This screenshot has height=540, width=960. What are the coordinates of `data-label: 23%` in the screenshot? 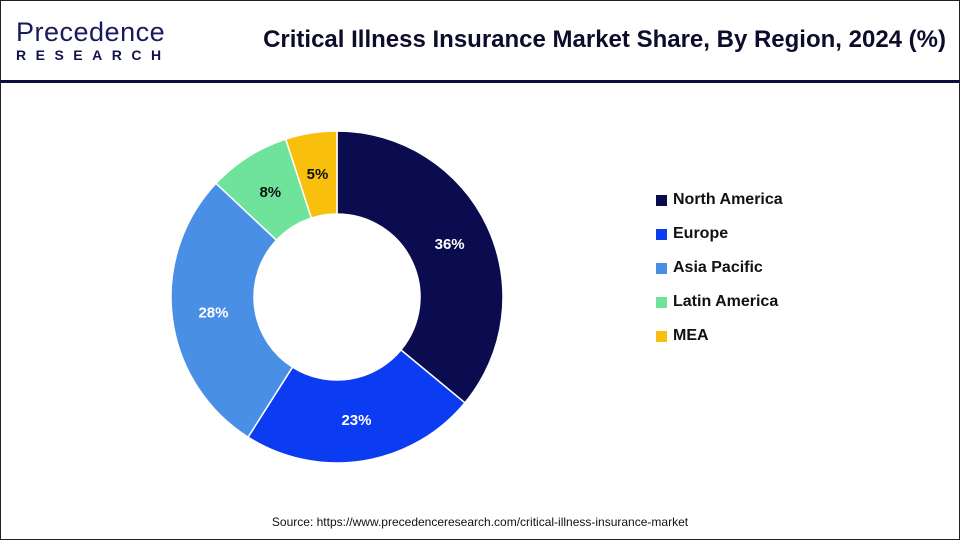 It's located at (356, 420).